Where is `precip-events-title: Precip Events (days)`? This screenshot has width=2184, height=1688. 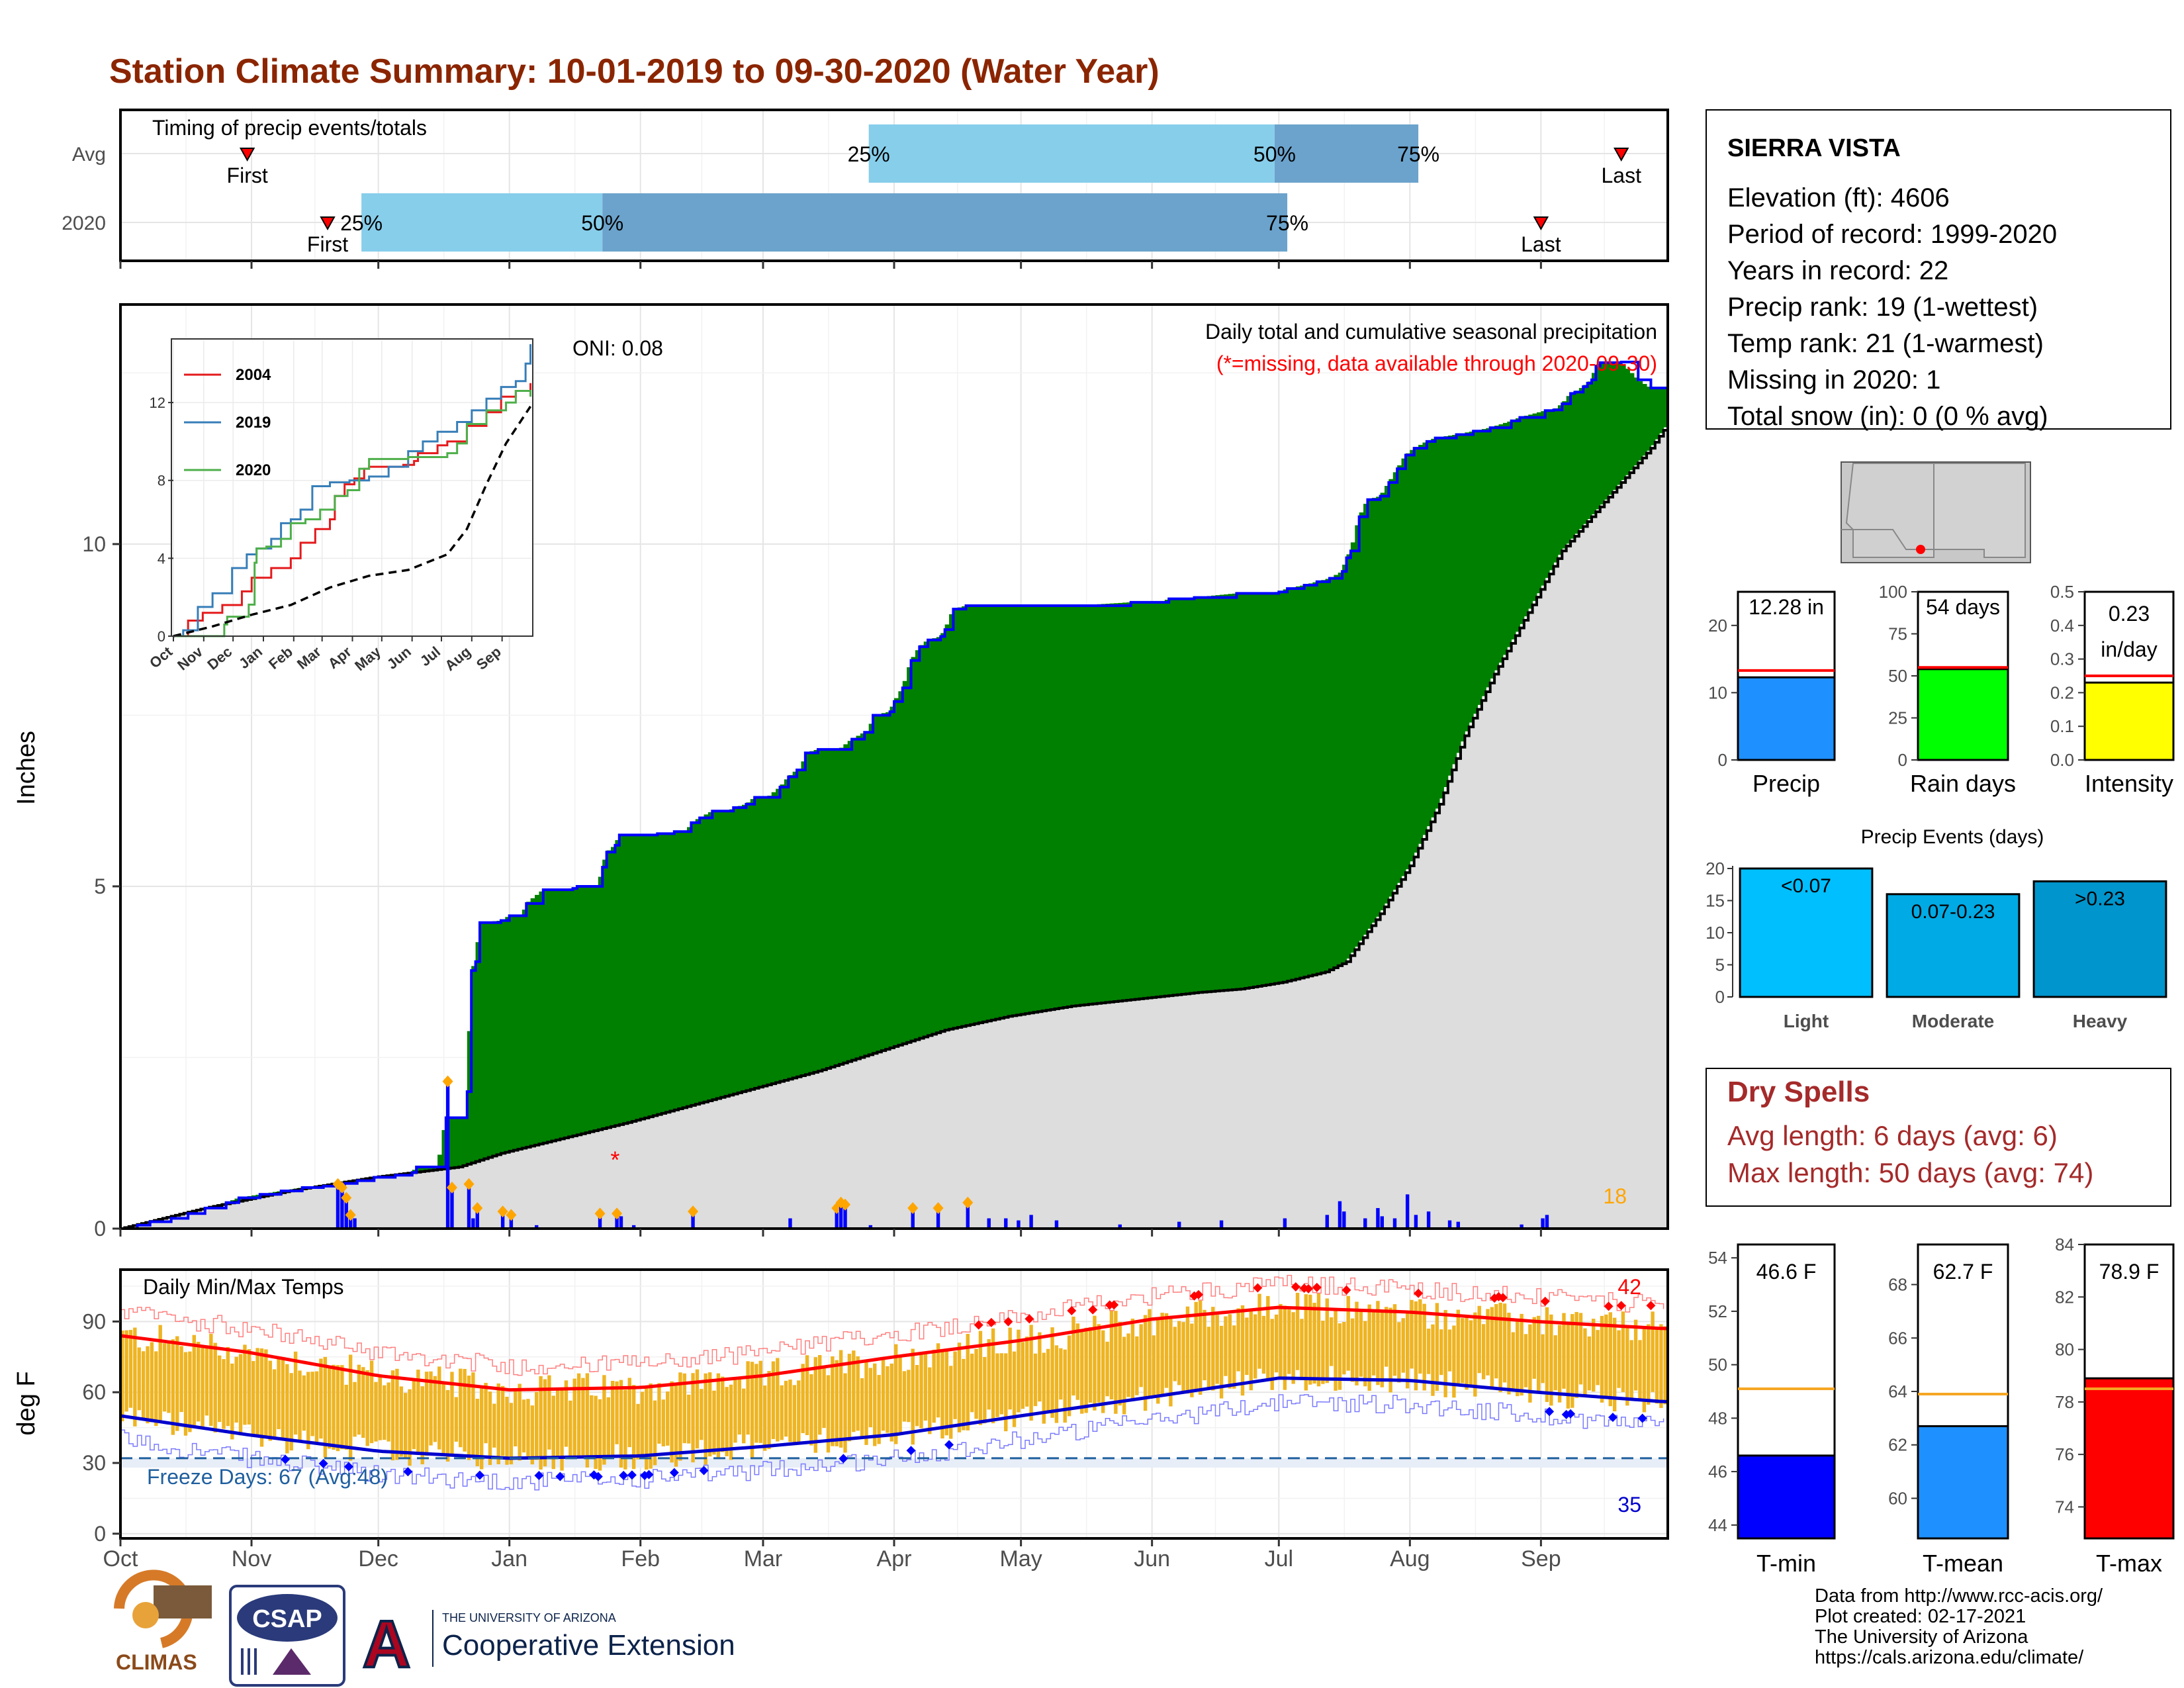 precip-events-title: Precip Events (days) is located at coordinates (1952, 837).